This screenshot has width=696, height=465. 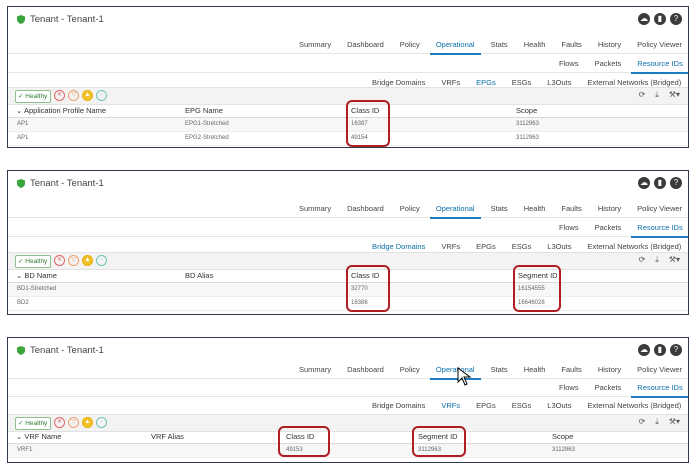 I want to click on column-header: ⌄ BD Name, so click(x=36, y=275).